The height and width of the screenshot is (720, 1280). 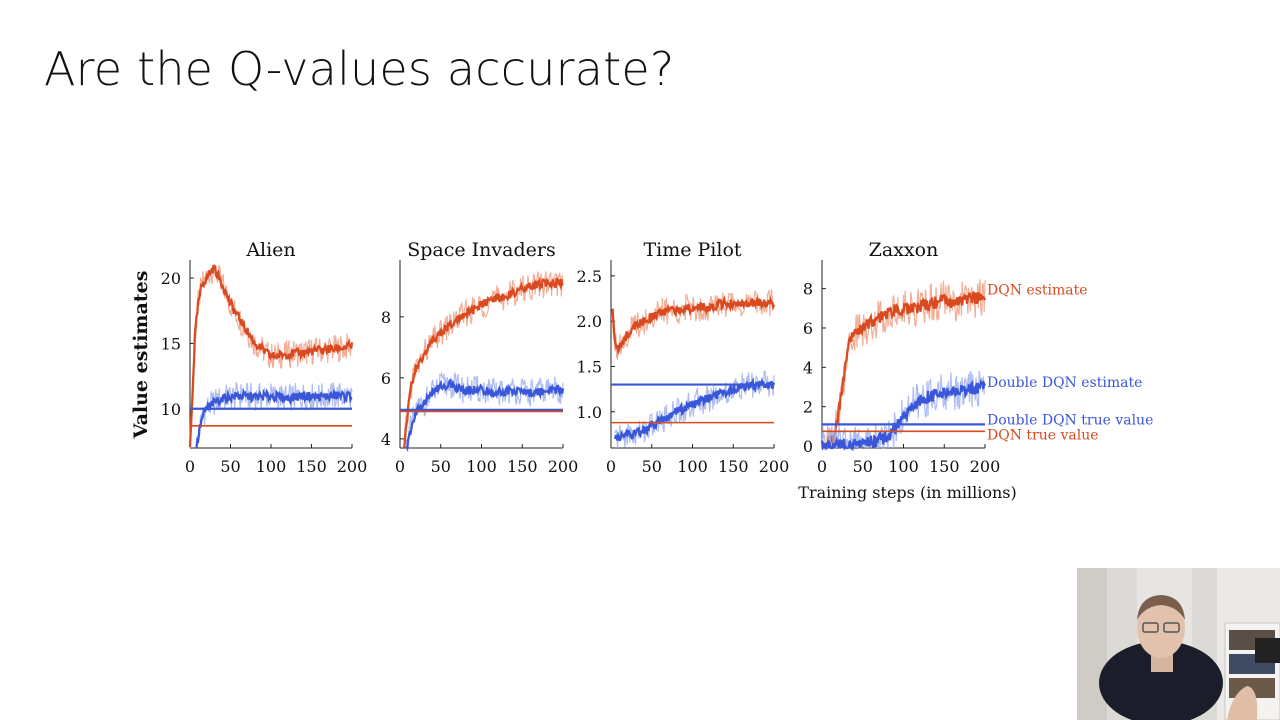 I want to click on chart-alien: Alien 0 50 100 150 200 10 15 20 Value estimates, so click(x=248, y=357).